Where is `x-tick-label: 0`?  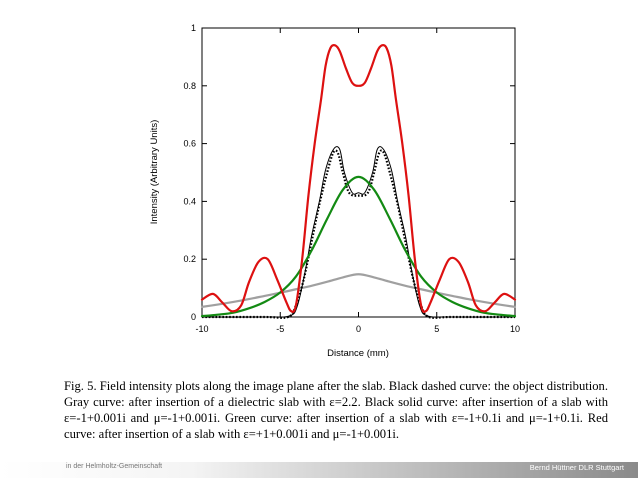
x-tick-label: 0 is located at coordinates (358, 329).